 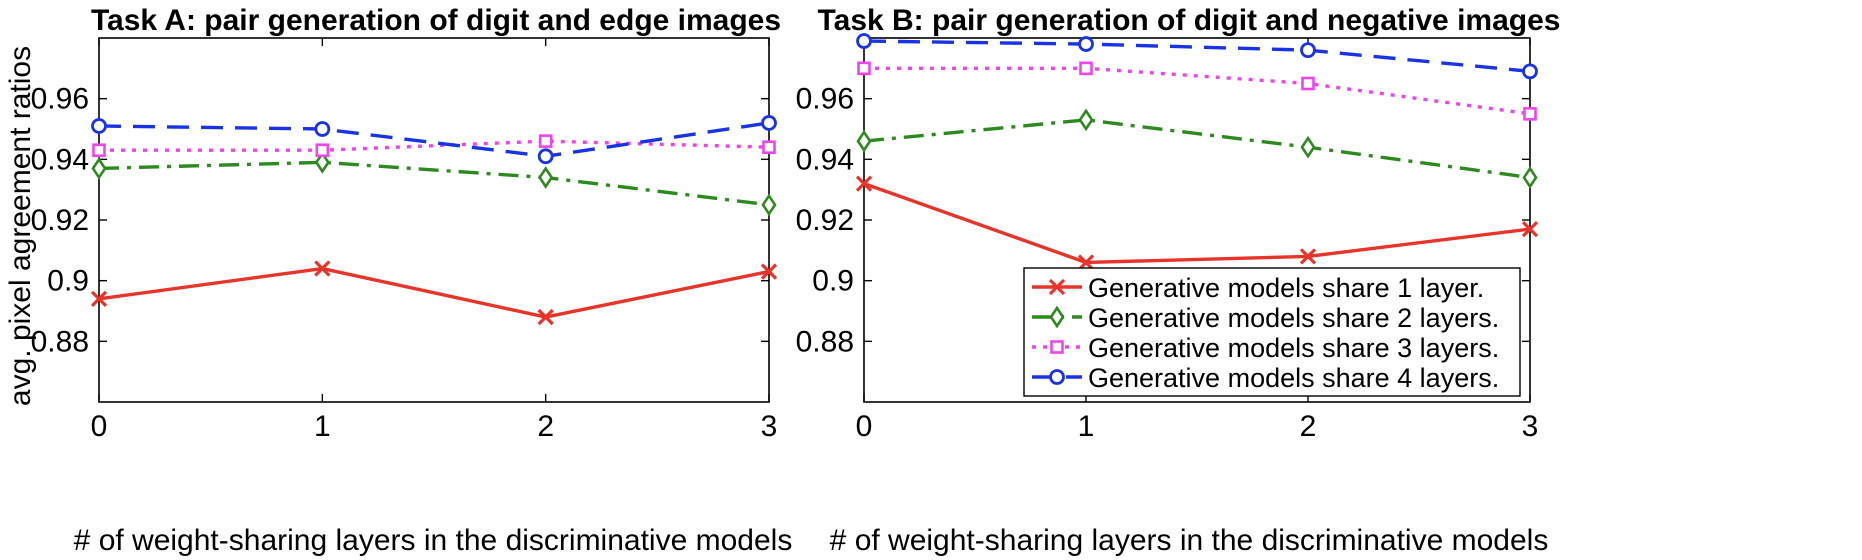 What do you see at coordinates (1293, 378) in the screenshot?
I see `legend-label: Generative models share 4 layers.` at bounding box center [1293, 378].